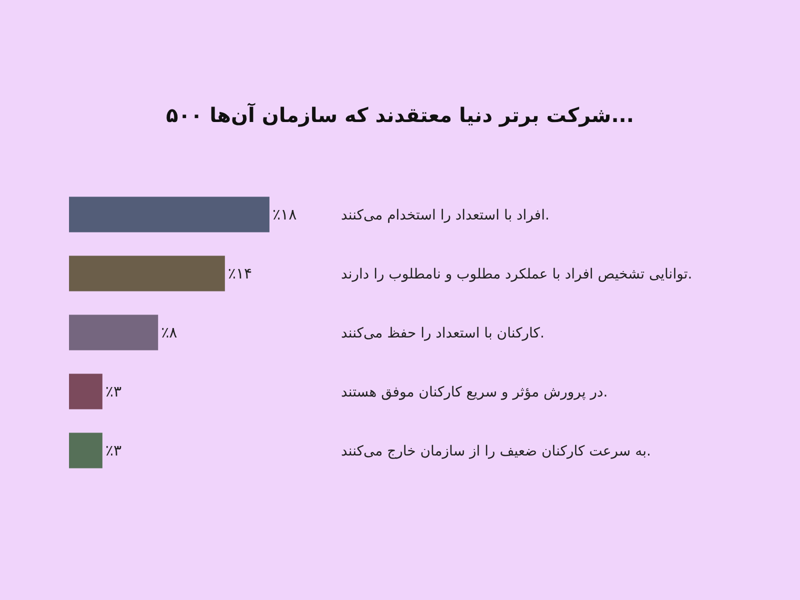 The height and width of the screenshot is (600, 800). Describe the element at coordinates (169, 333) in the screenshot. I see `data-label: ٪۸` at that location.